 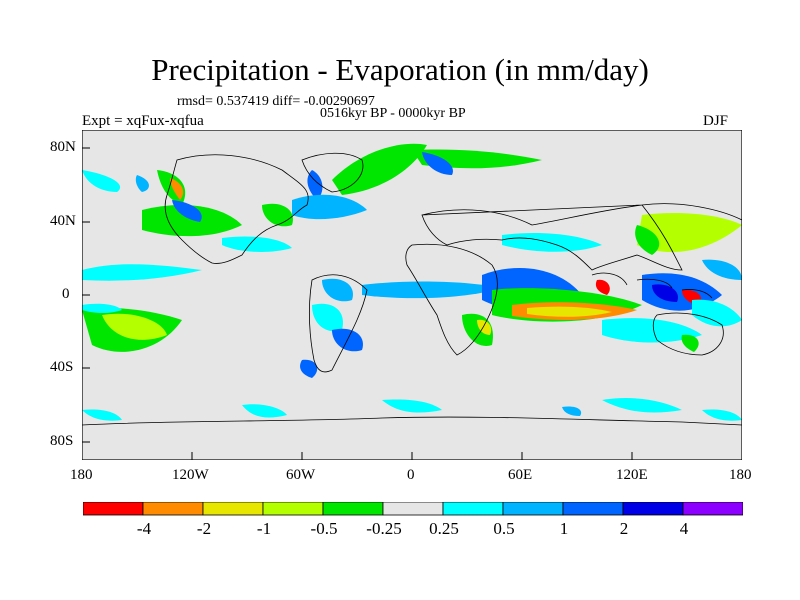 What do you see at coordinates (432, 290) in the screenshot?
I see `atl-itcz-blue` at bounding box center [432, 290].